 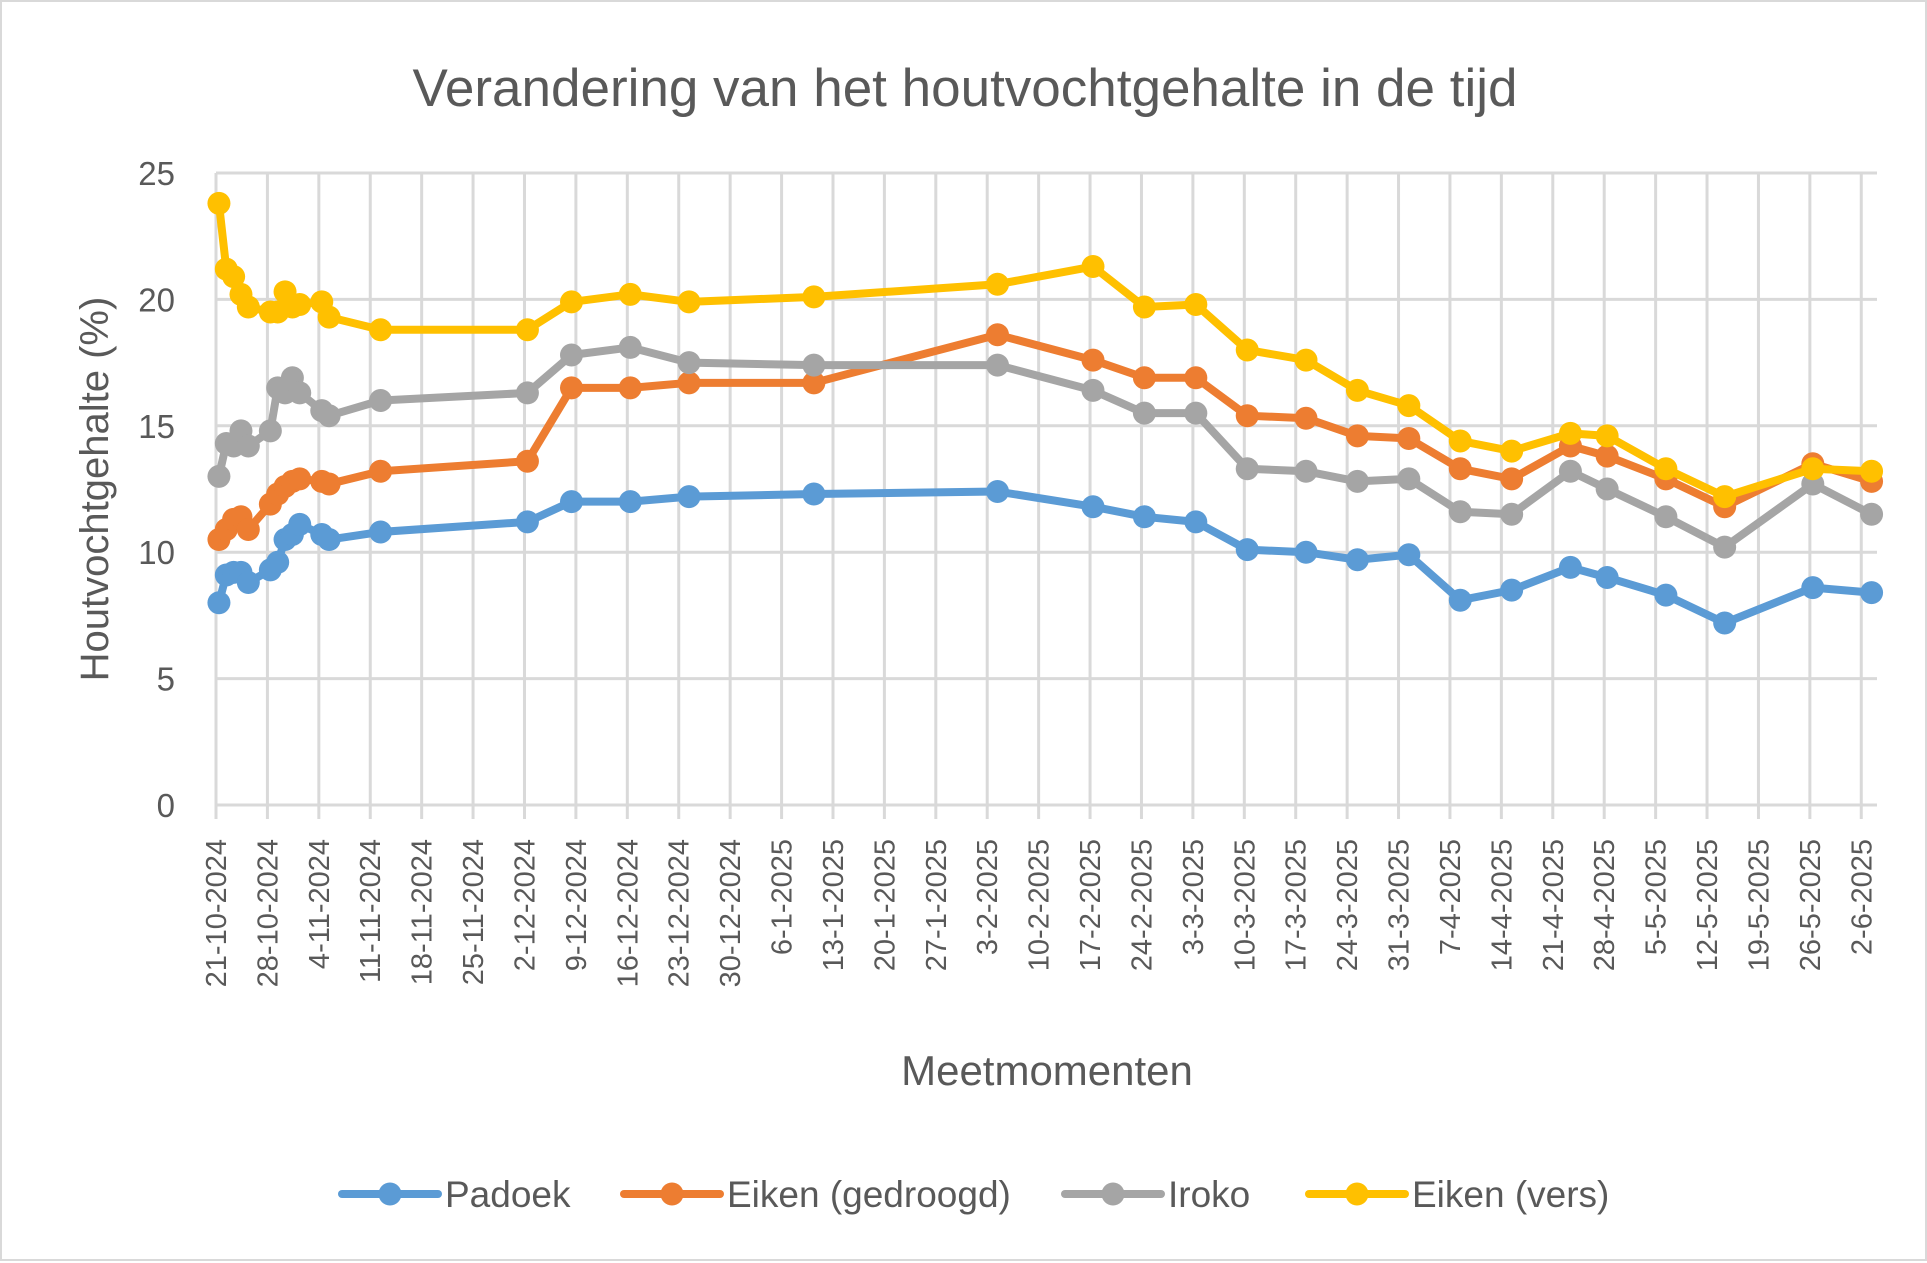 What do you see at coordinates (1245, 905) in the screenshot?
I see `x-tick-label: 10-3-2025` at bounding box center [1245, 905].